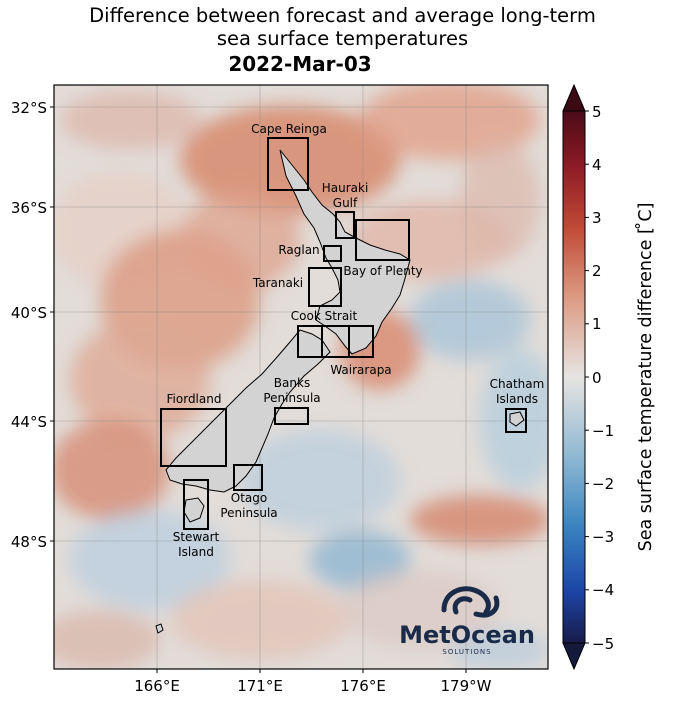  What do you see at coordinates (345, 188) in the screenshot?
I see `label-hauraki: Hauraki` at bounding box center [345, 188].